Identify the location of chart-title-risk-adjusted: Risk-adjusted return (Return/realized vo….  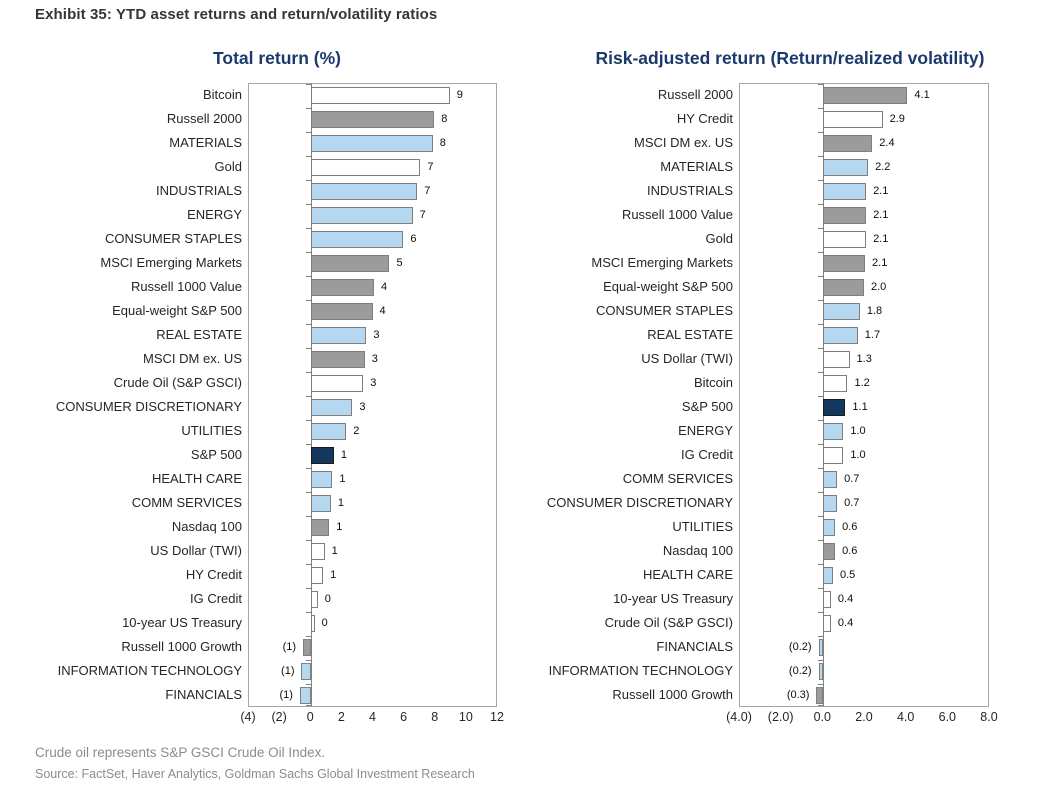
(790, 58).